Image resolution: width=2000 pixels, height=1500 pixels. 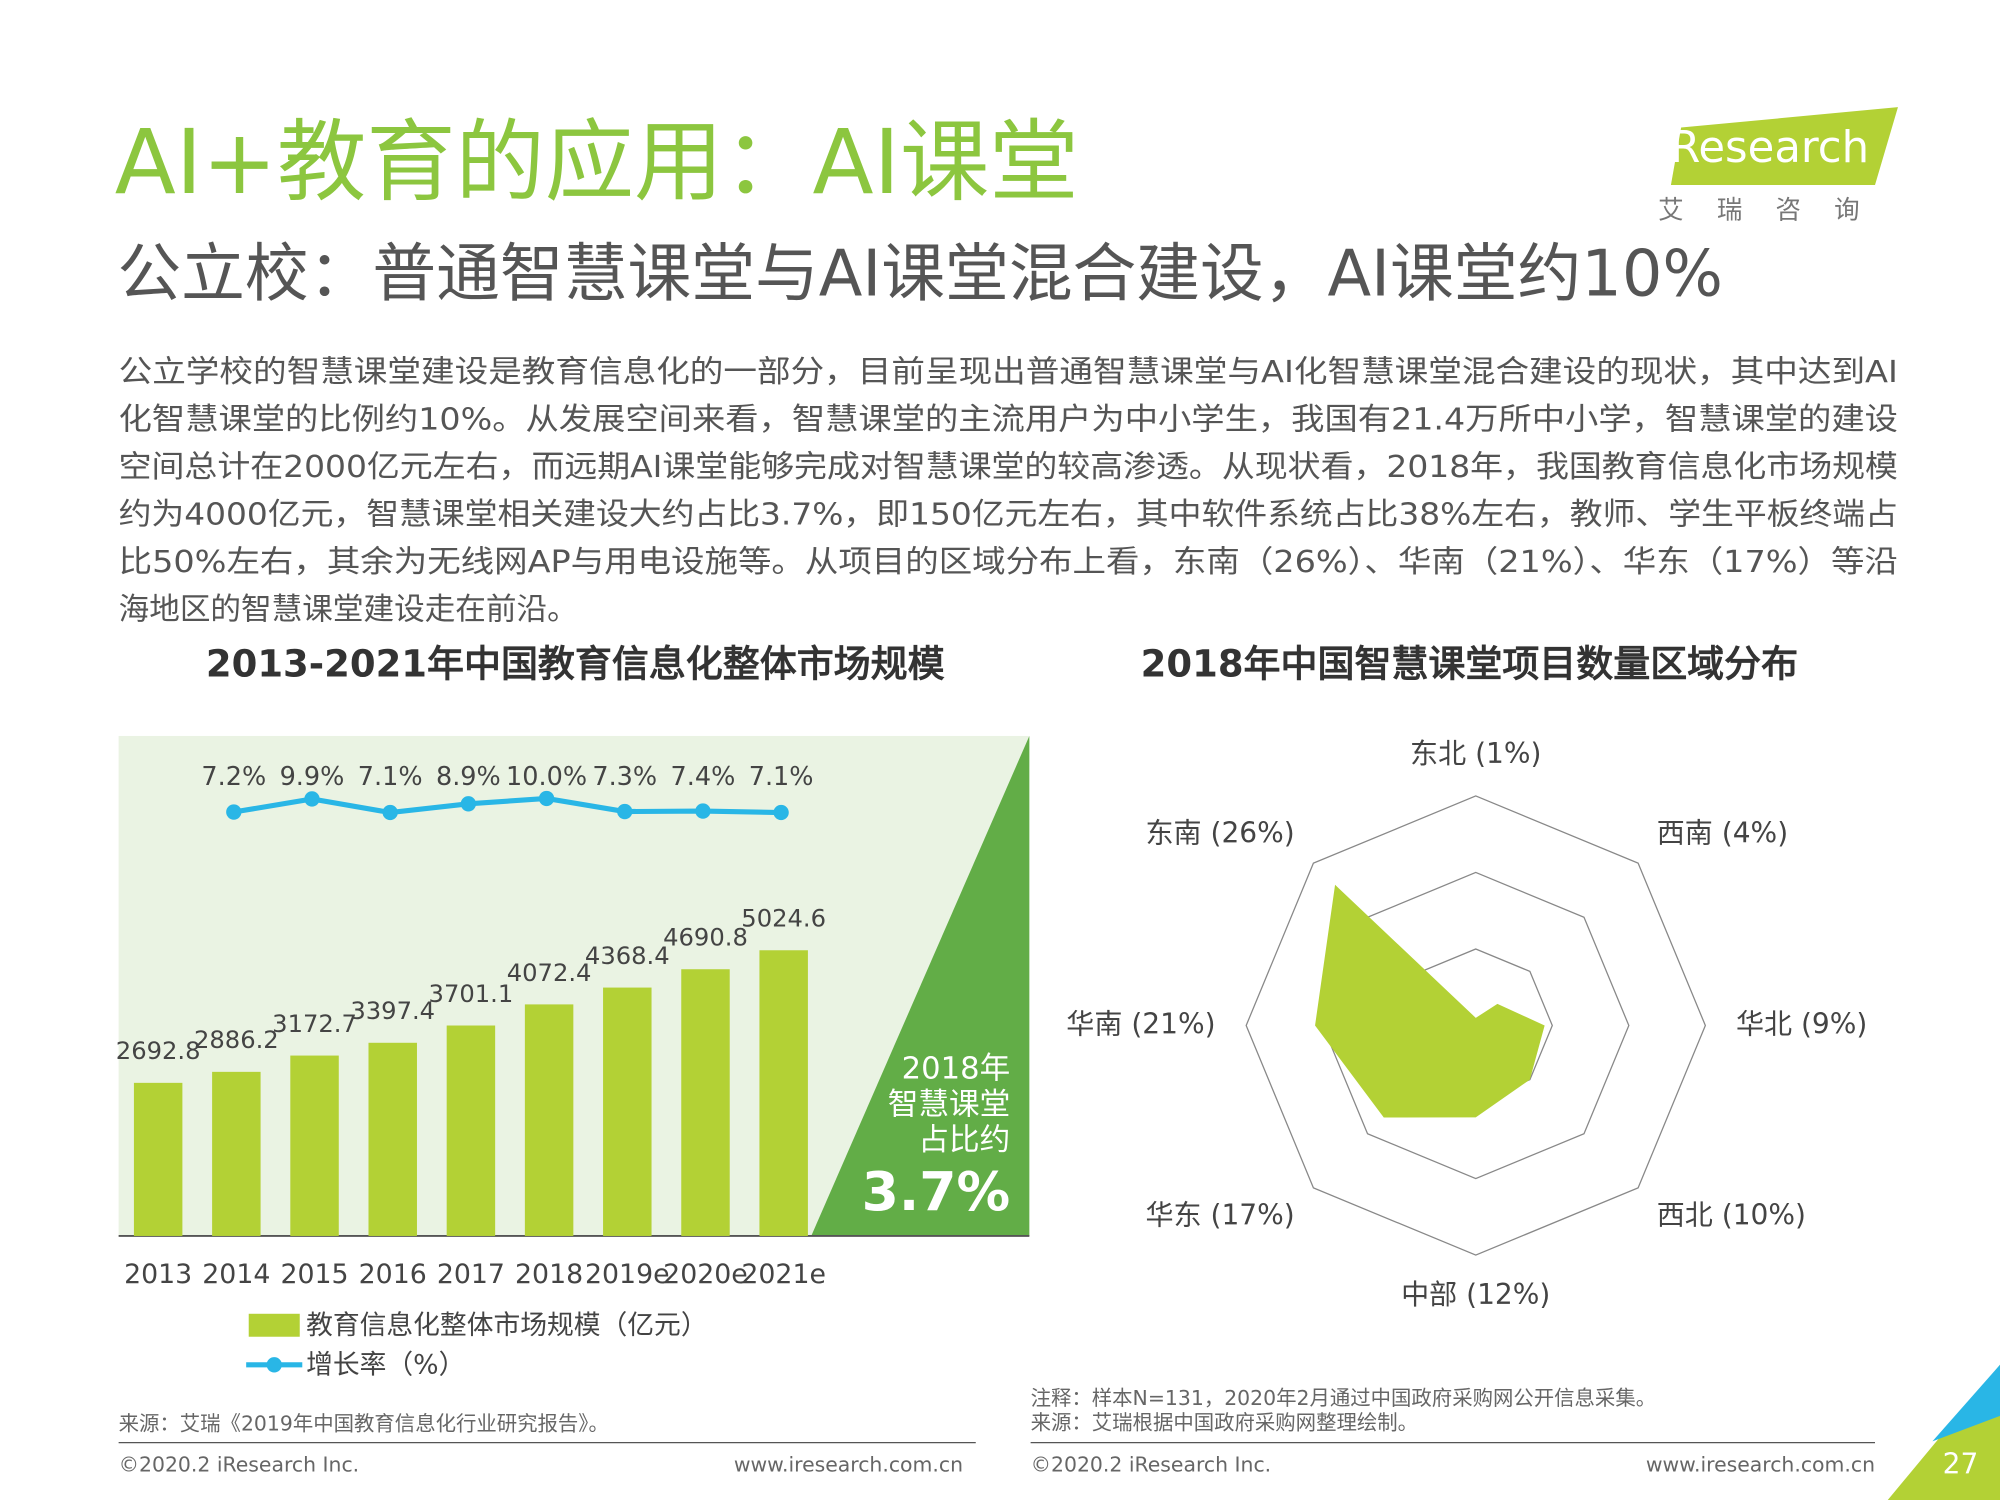 What do you see at coordinates (1469, 663) in the screenshot?
I see `chart-title: 2018年中国智慧课堂项目数量区域分布` at bounding box center [1469, 663].